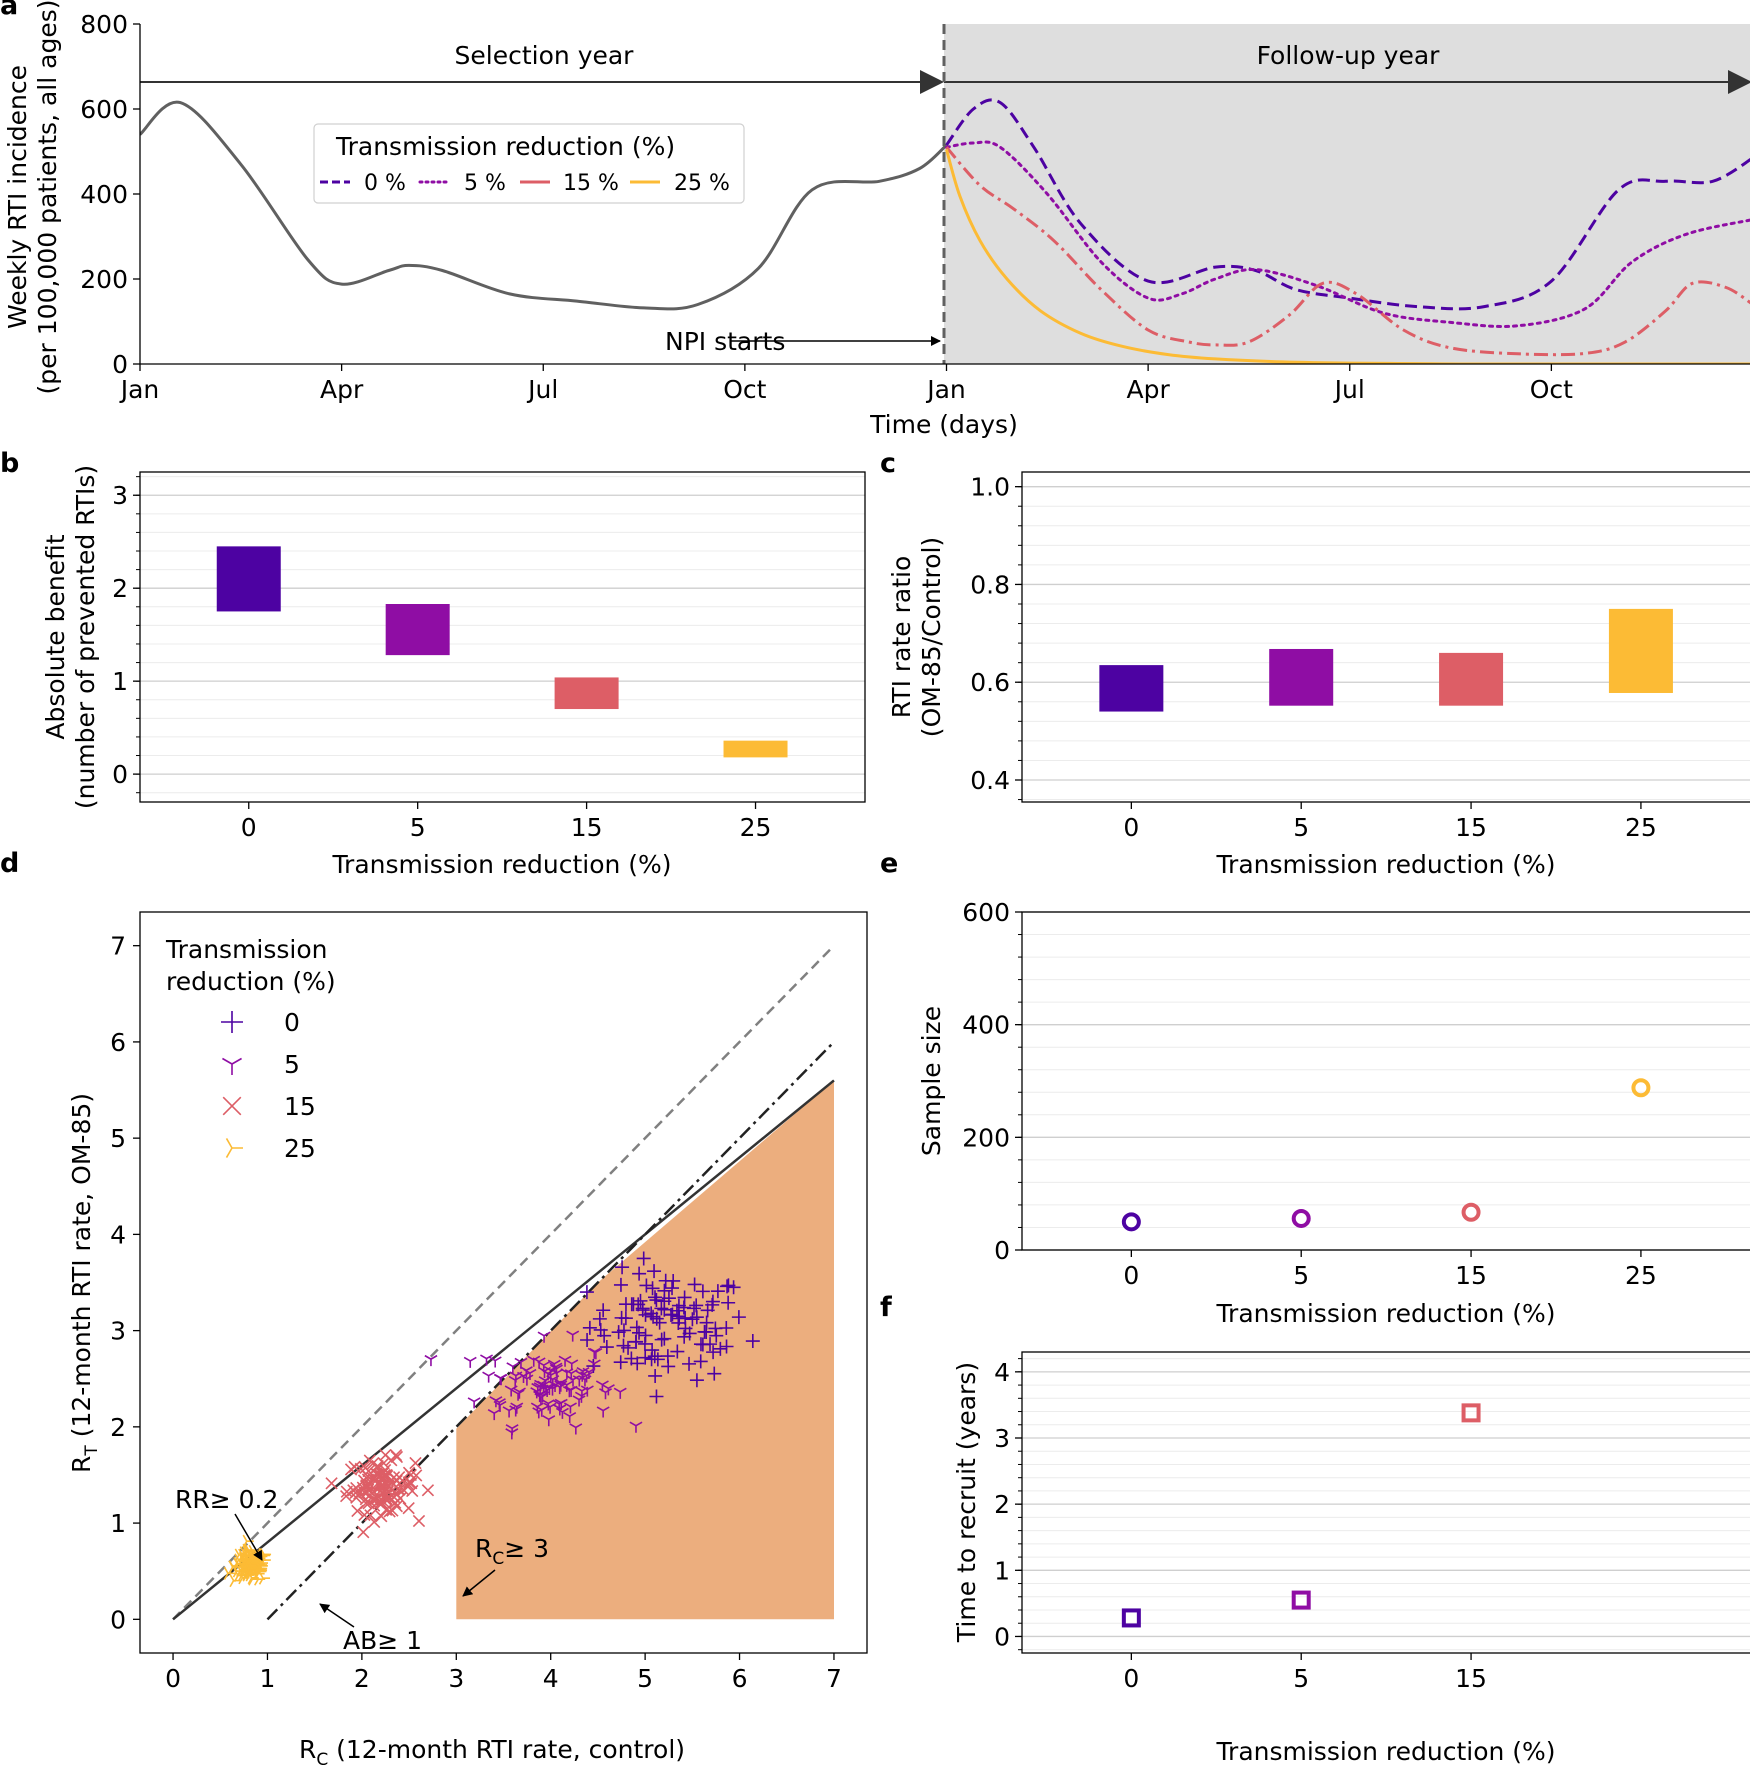 The width and height of the screenshot is (1750, 1766). What do you see at coordinates (248, 579) in the screenshot?
I see `b-range-bar-0pct` at bounding box center [248, 579].